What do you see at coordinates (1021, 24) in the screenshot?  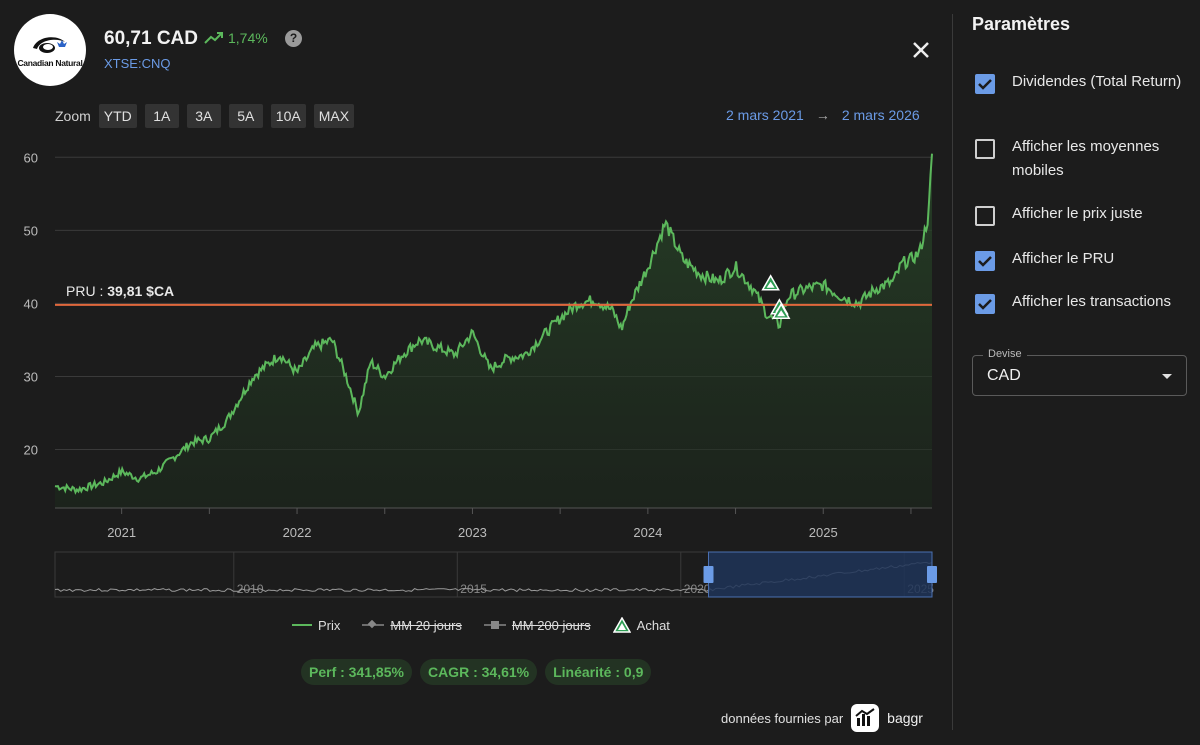 I see `settings-title: Paramètres` at bounding box center [1021, 24].